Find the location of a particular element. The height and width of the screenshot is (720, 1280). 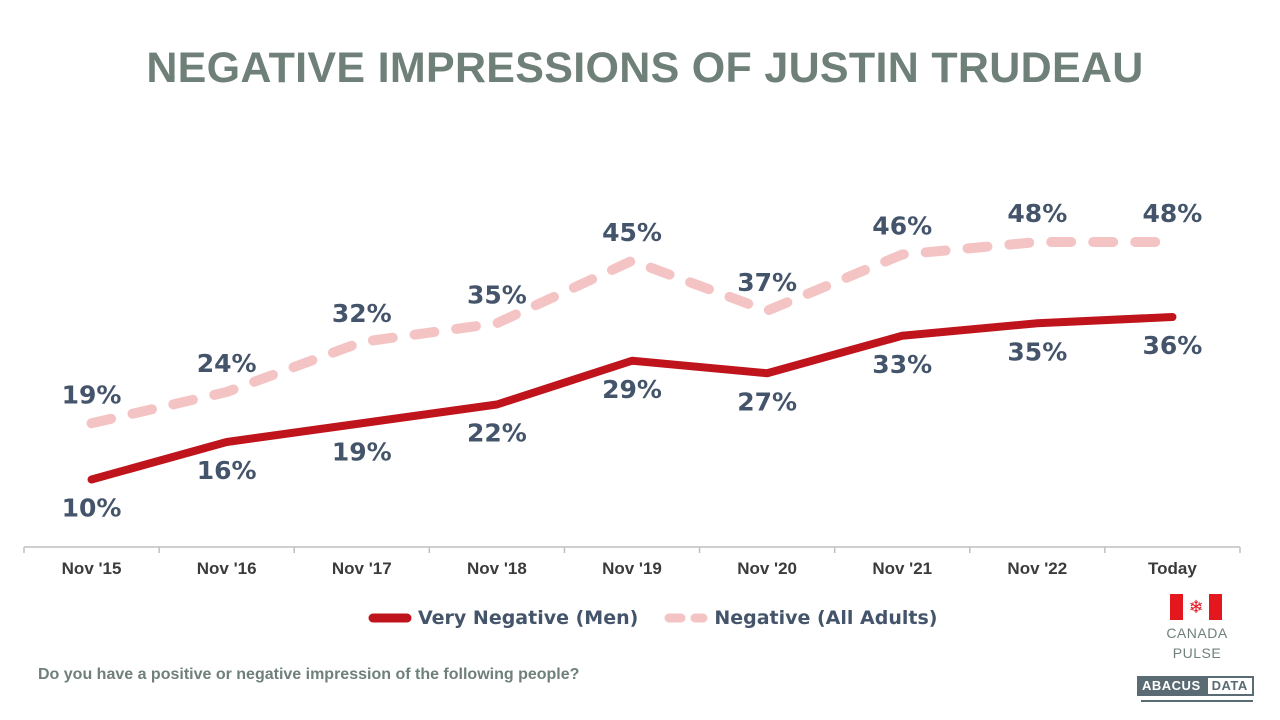

x-tick-label: Nov '17 is located at coordinates (362, 568).